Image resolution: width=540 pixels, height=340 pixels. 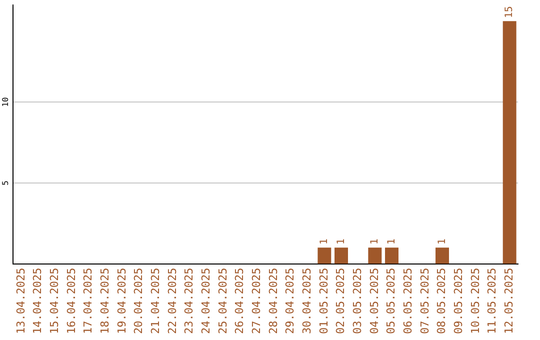 What do you see at coordinates (239, 301) in the screenshot?
I see `x-tick-label: 26.04.2025` at bounding box center [239, 301].